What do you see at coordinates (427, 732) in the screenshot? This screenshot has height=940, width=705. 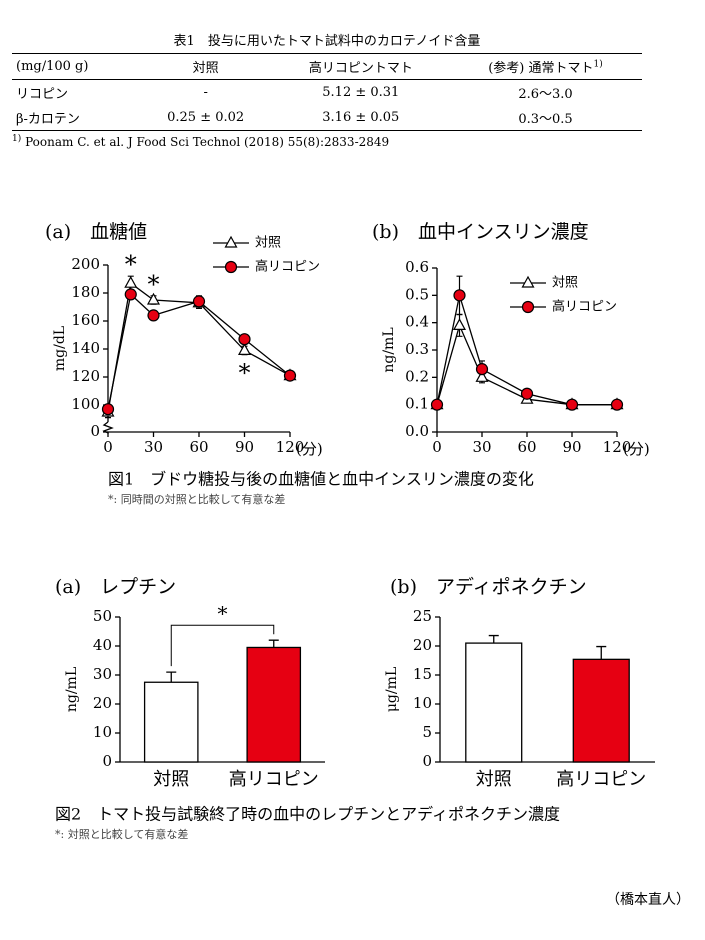 I see `y-tick-label: 5` at bounding box center [427, 732].